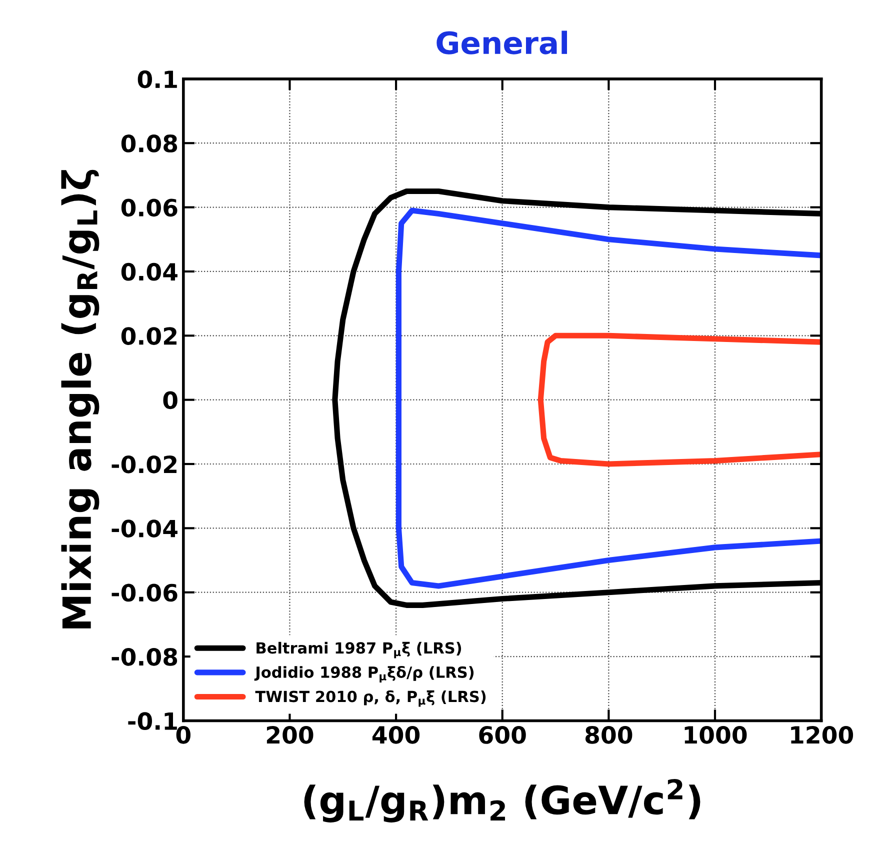 Image resolution: width=886 pixels, height=858 pixels. I want to click on y-tick-label: 0.02, so click(148, 336).